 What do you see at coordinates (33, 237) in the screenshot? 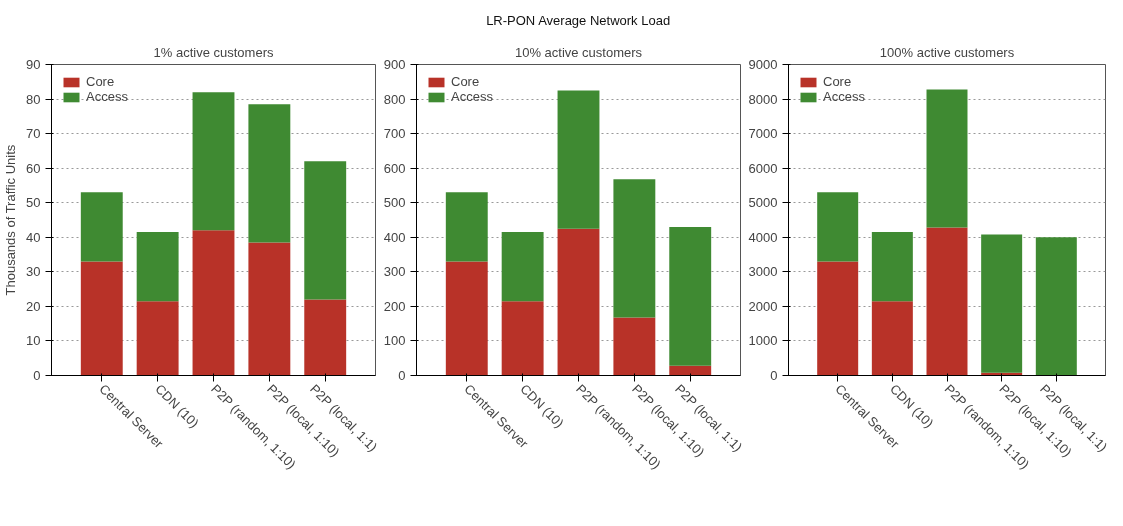
I see `y-tick-label: 40` at bounding box center [33, 237].